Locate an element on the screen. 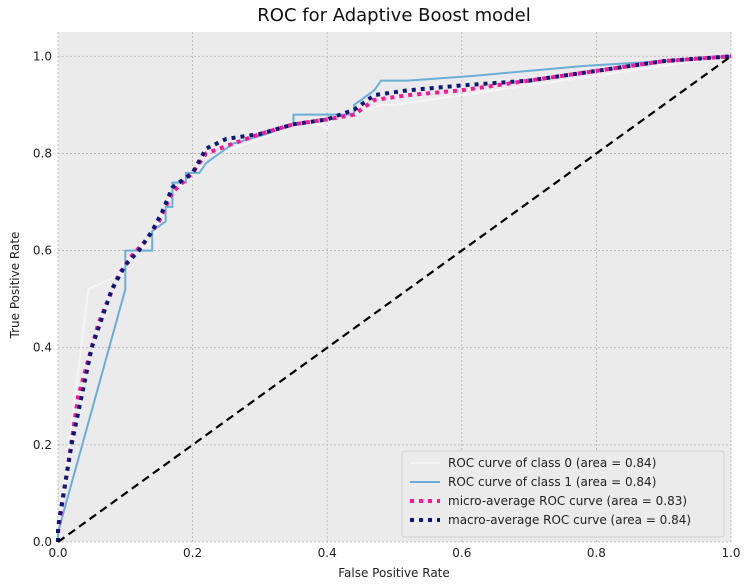  y-axis-label: True Positive Rate is located at coordinates (15, 286).